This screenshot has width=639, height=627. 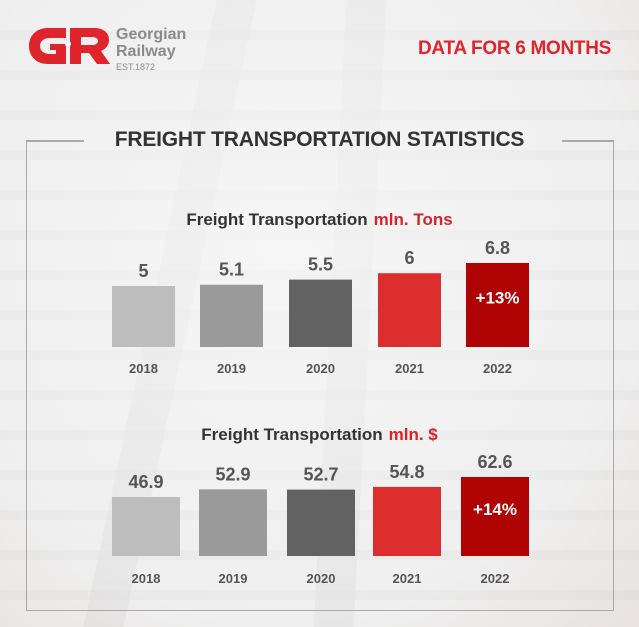 I want to click on period-label: DATA FOR 6 MONTHS, so click(x=514, y=48).